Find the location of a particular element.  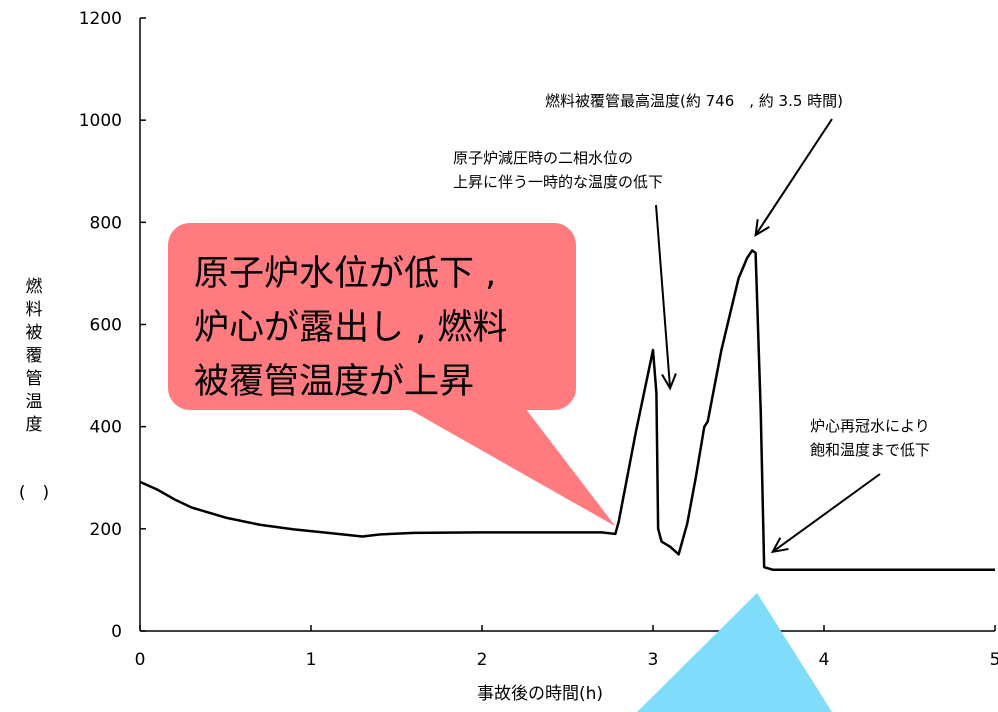

y-axis-label-char: 度 is located at coordinates (34, 425).